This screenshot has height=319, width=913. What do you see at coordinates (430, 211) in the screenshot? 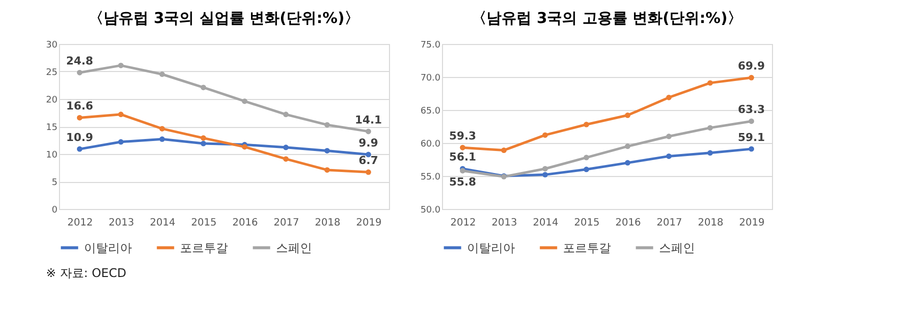
I see `y-tick-label: 50.0` at bounding box center [430, 211].